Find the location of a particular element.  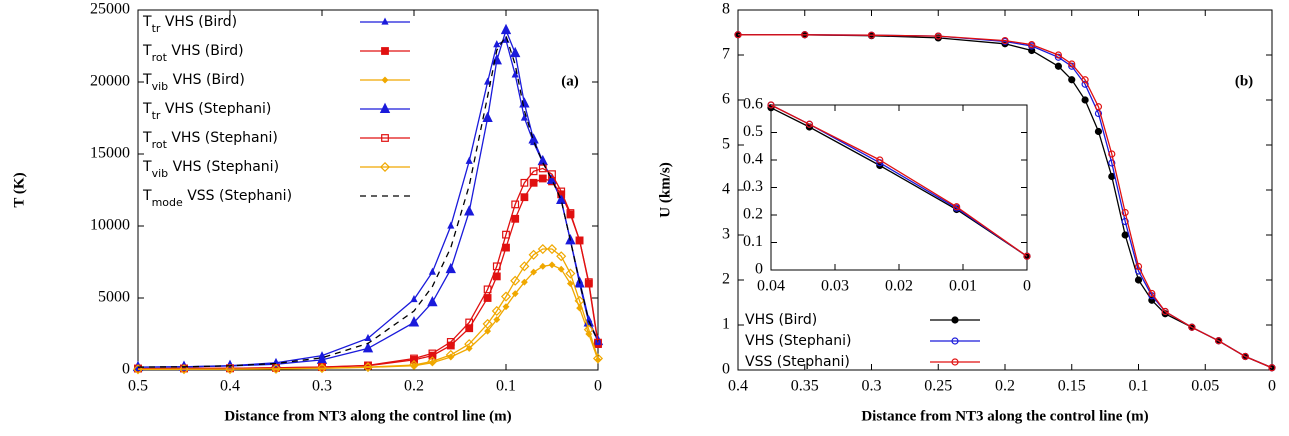

y-tick-label: 3 is located at coordinates (726, 234).